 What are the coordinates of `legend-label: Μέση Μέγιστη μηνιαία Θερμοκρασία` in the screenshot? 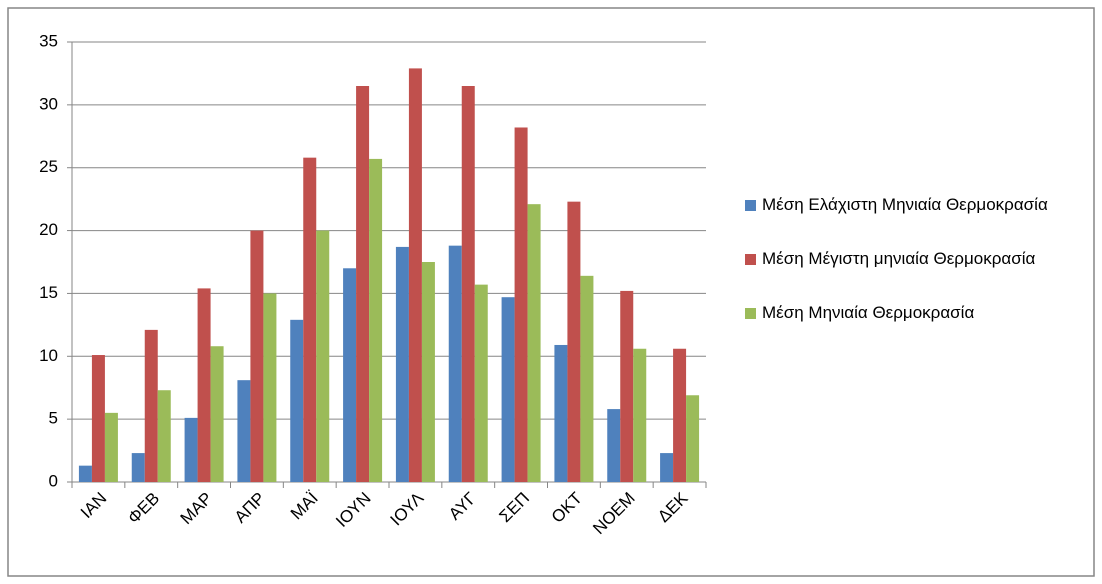 It's located at (899, 258).